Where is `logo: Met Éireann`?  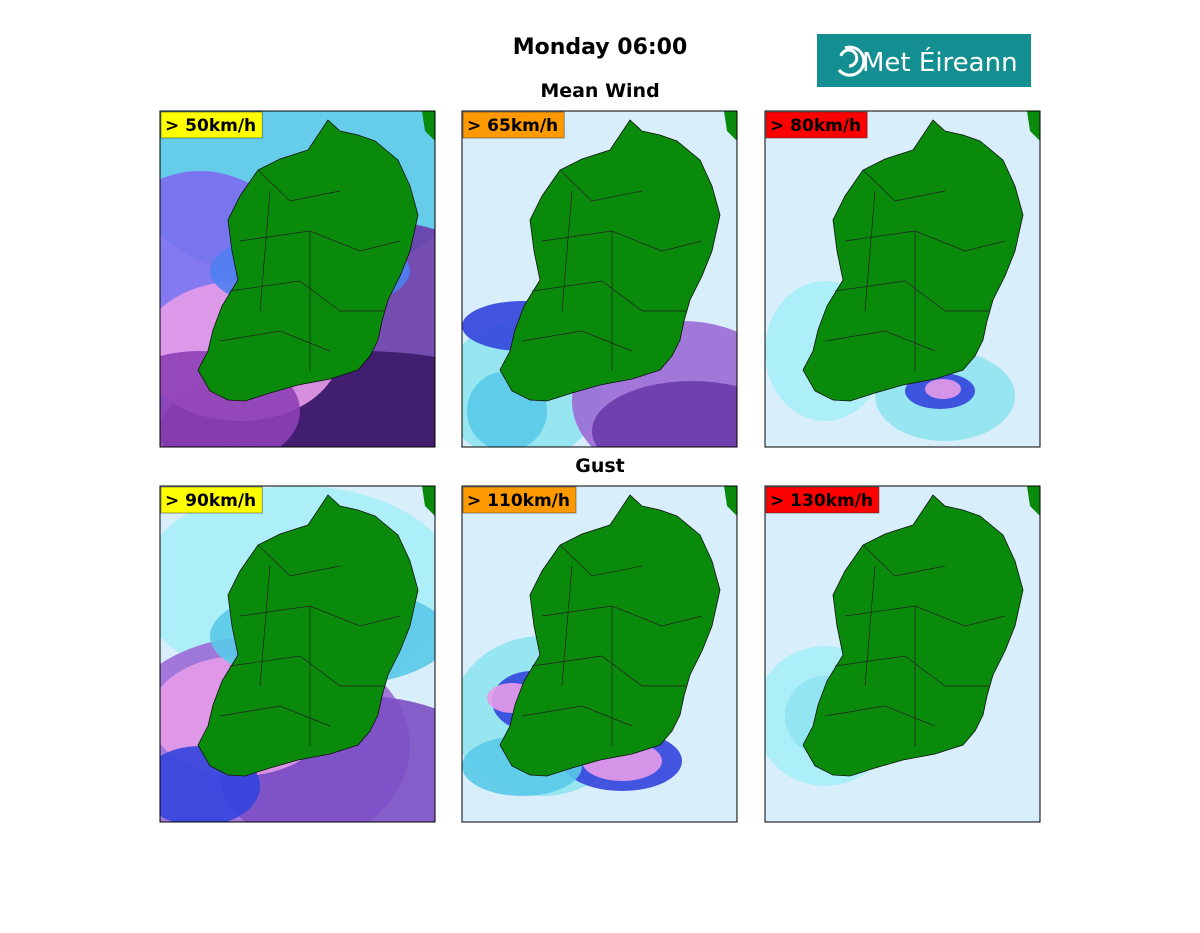
logo: Met Éireann is located at coordinates (924, 60).